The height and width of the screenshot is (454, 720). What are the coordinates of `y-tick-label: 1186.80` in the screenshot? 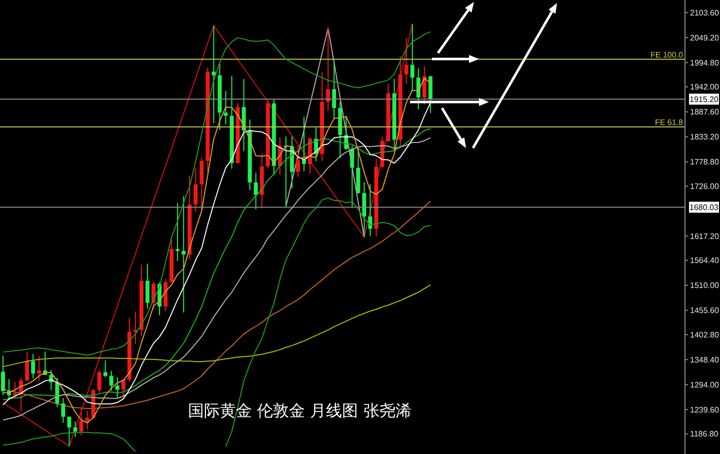 It's located at (704, 434).